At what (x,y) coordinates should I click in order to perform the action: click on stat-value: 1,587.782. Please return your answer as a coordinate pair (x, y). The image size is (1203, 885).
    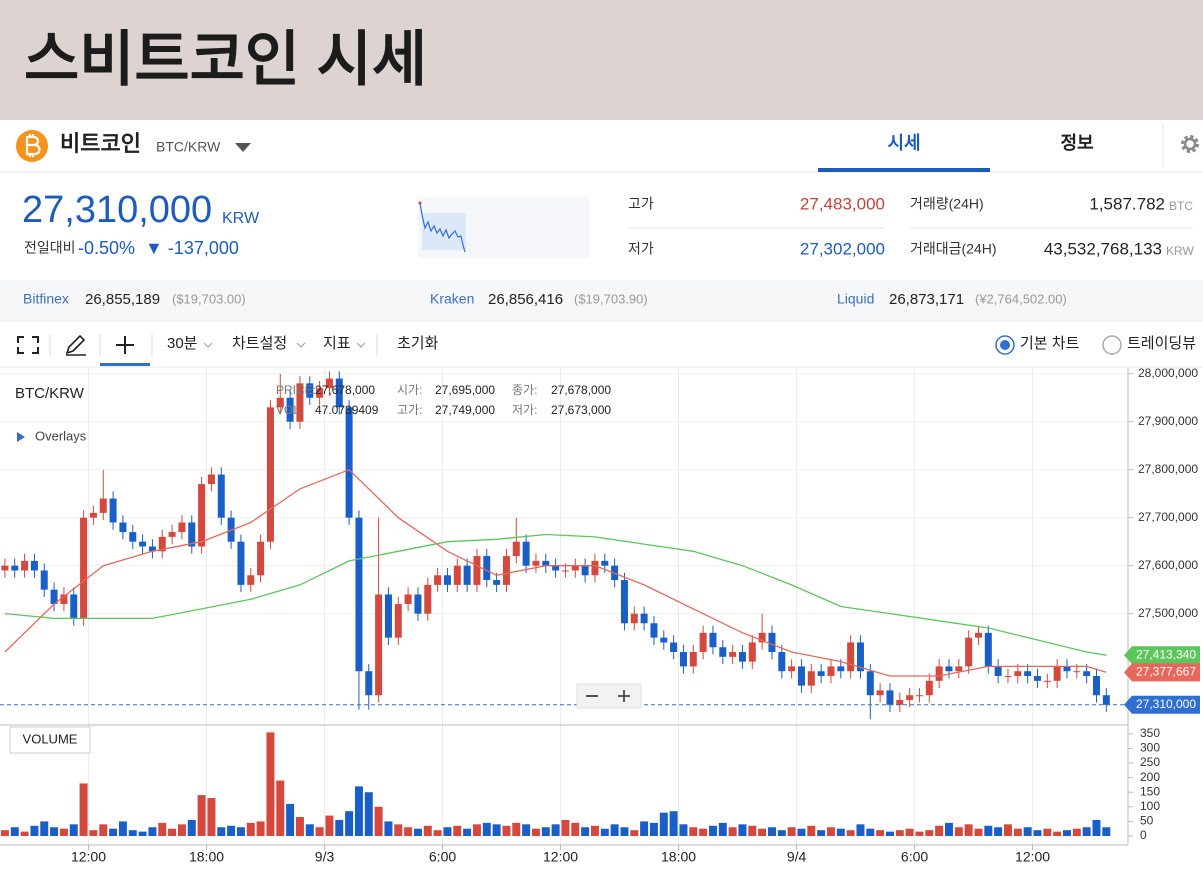
    Looking at the image, I should click on (1127, 203).